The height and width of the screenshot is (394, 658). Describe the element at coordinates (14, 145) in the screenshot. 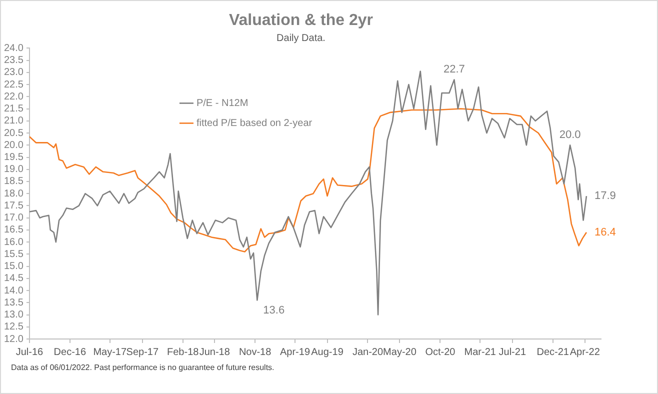

I see `y-tick-label: 20.0` at that location.